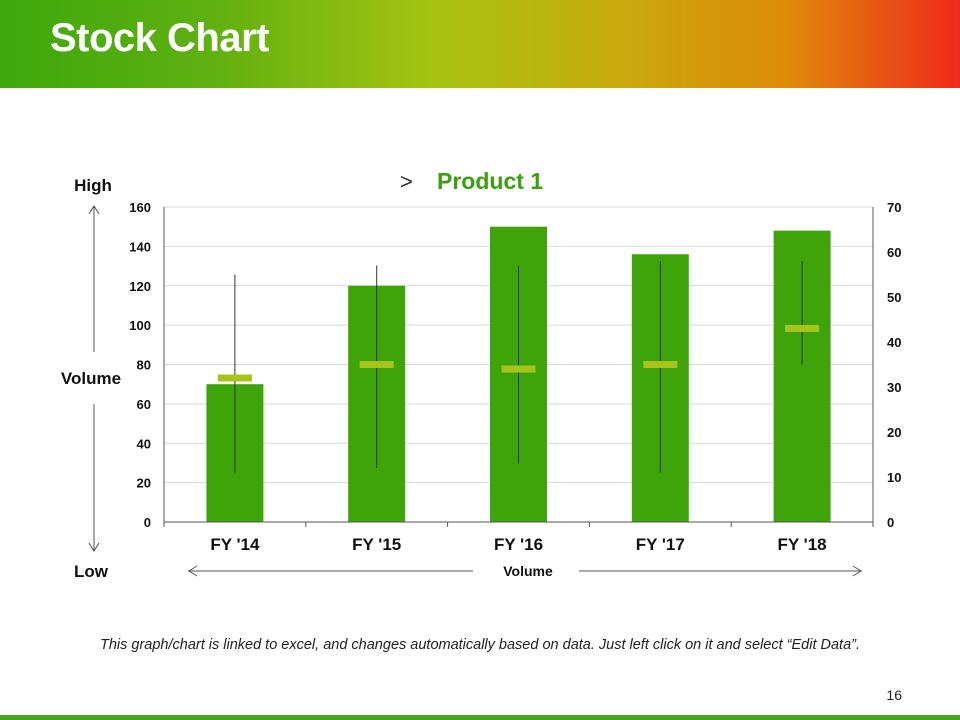  Describe the element at coordinates (376, 544) in the screenshot. I see `category-label: FY '15` at that location.